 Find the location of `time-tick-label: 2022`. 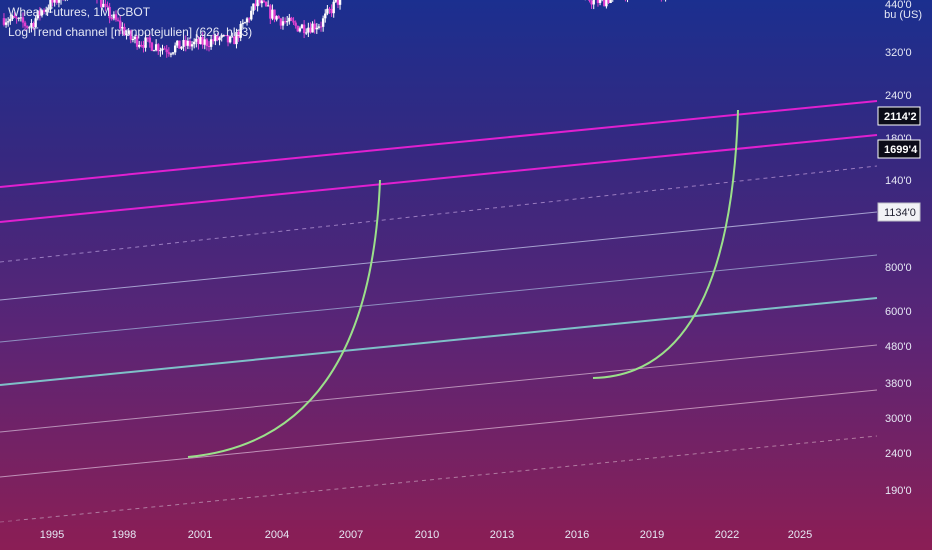

time-tick-label: 2022 is located at coordinates (727, 535).